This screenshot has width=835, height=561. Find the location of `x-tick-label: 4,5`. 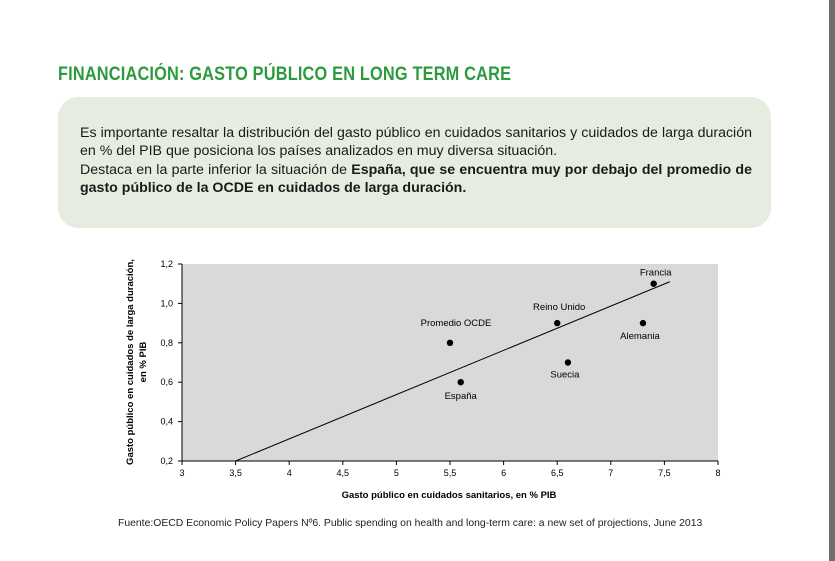

x-tick-label: 4,5 is located at coordinates (343, 473).